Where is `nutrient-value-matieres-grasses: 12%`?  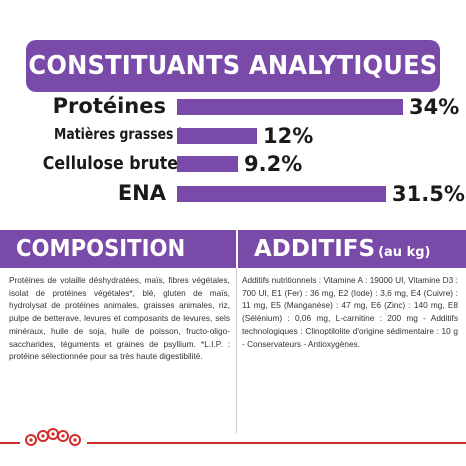
nutrient-value-matieres-grasses: 12% is located at coordinates (288, 136).